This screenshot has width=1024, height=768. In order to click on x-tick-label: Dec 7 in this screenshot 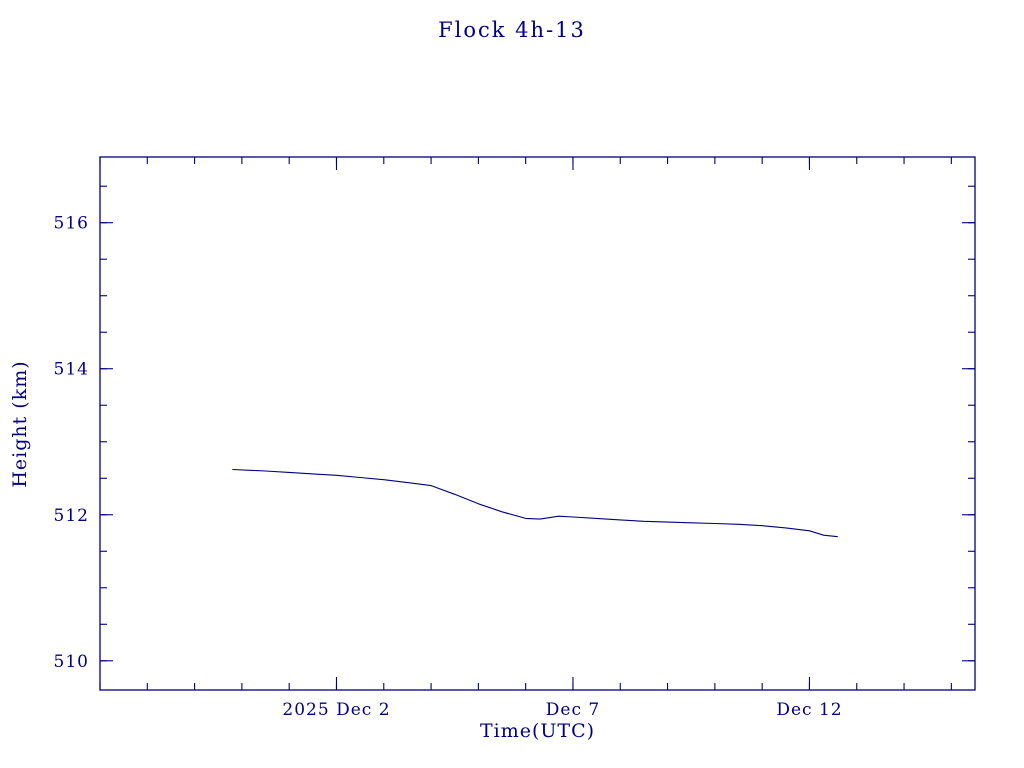, I will do `click(573, 710)`.